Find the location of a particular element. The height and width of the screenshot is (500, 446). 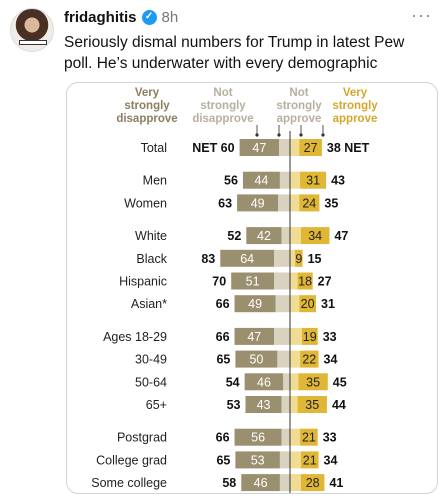

legend-label: approve is located at coordinates (355, 119).